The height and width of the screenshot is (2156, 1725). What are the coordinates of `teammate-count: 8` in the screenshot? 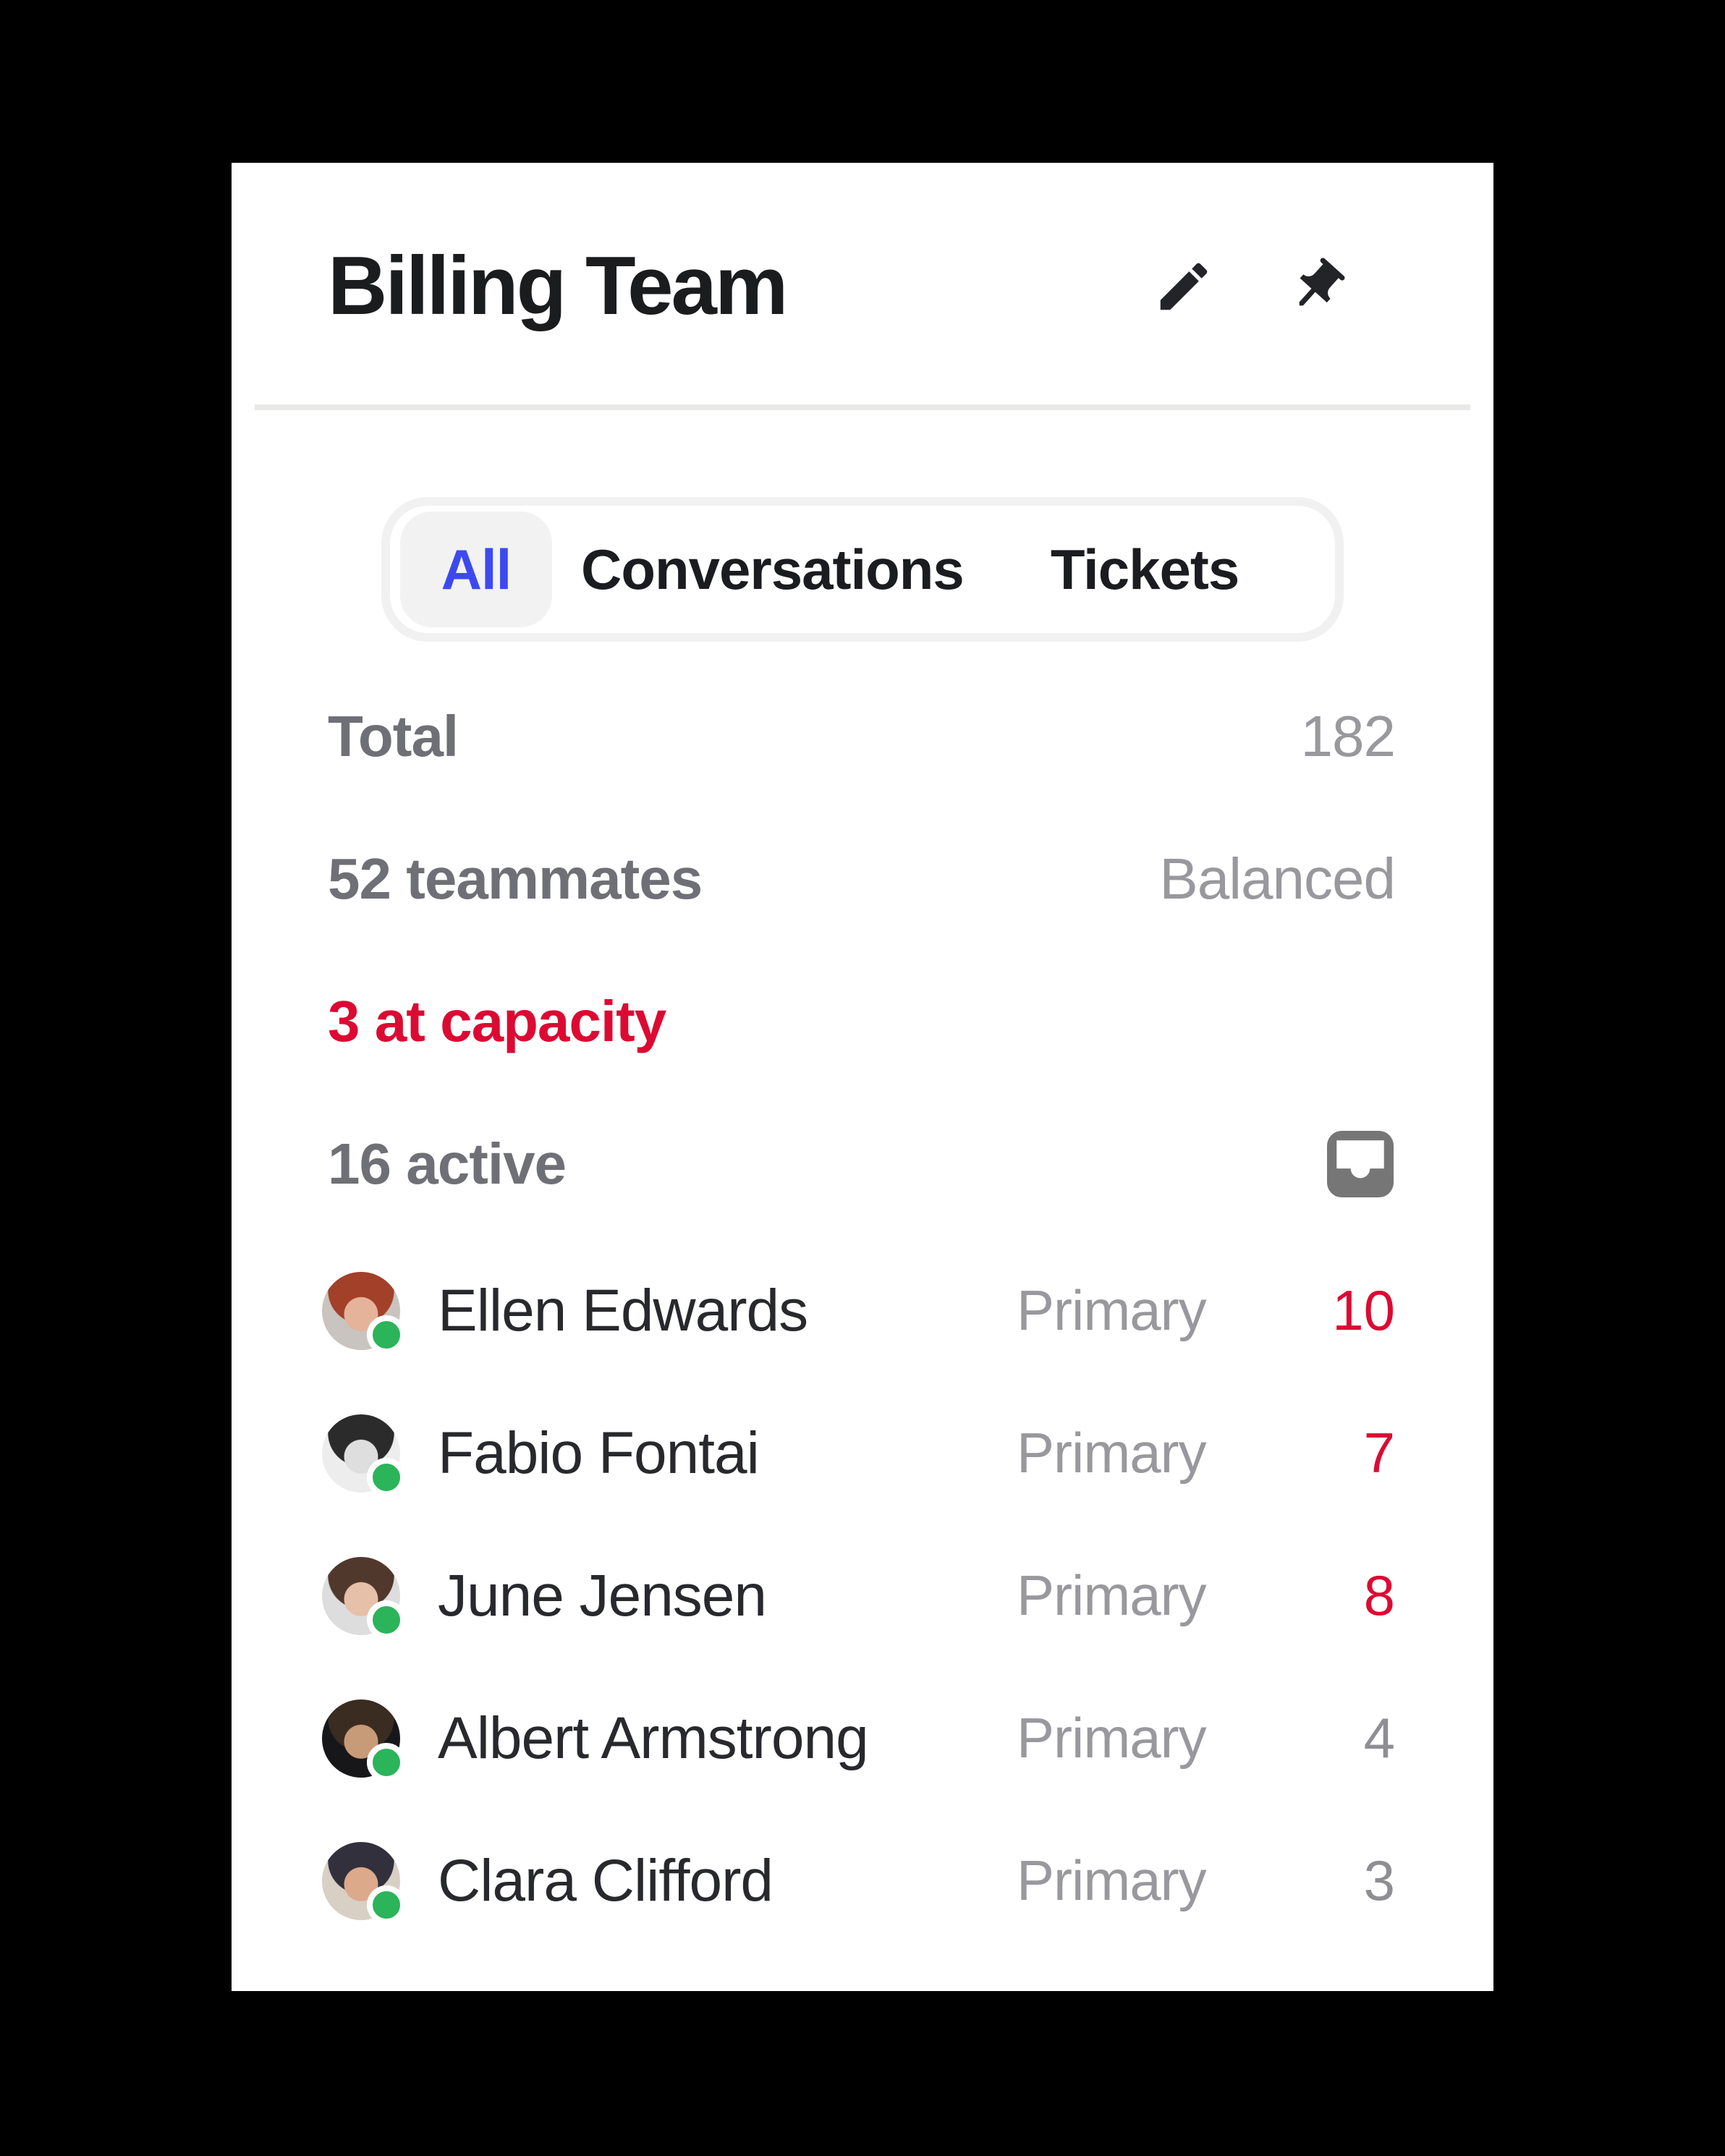 It's located at (1379, 1595).